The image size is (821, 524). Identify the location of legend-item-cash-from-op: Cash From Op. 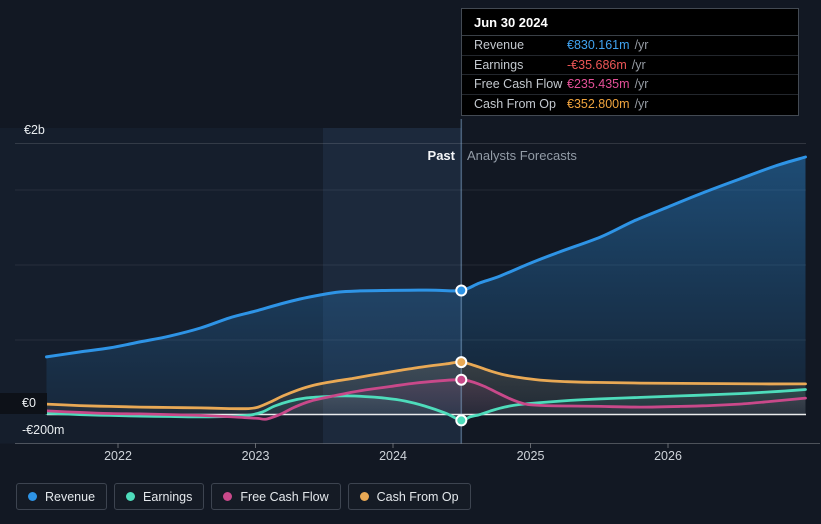
(409, 496).